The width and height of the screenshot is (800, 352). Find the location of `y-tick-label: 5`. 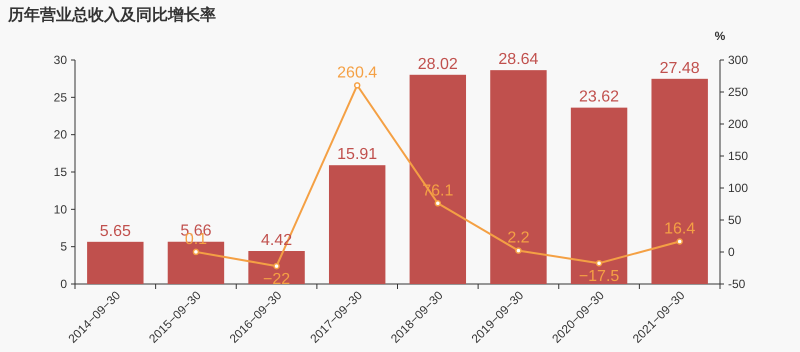

y-tick-label: 5 is located at coordinates (64, 247).